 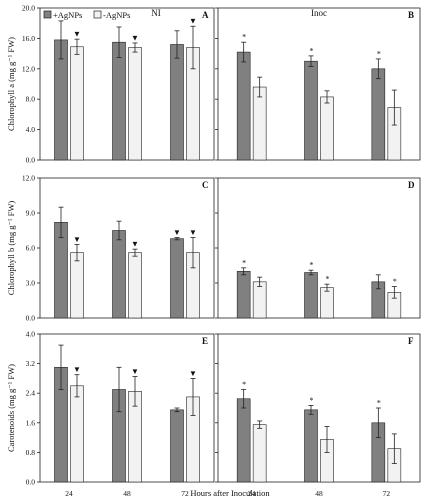 I want to click on panel-a: 0.0 4.0 8.0 12.0 16.0 20.0 A ▼ ▼ ▼, so click(x=118, y=84).